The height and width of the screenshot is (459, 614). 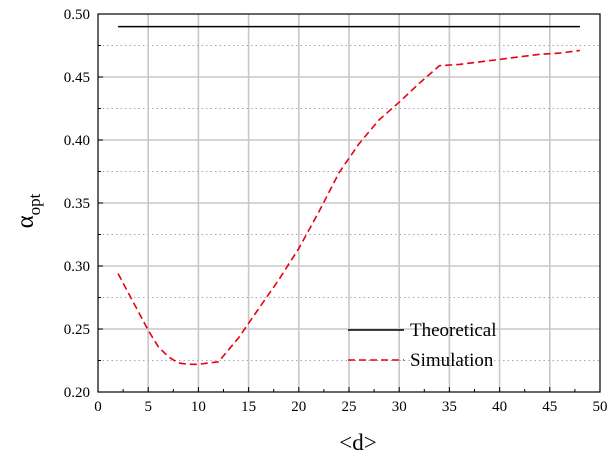 What do you see at coordinates (449, 407) in the screenshot?
I see `x-tick-label: 35` at bounding box center [449, 407].